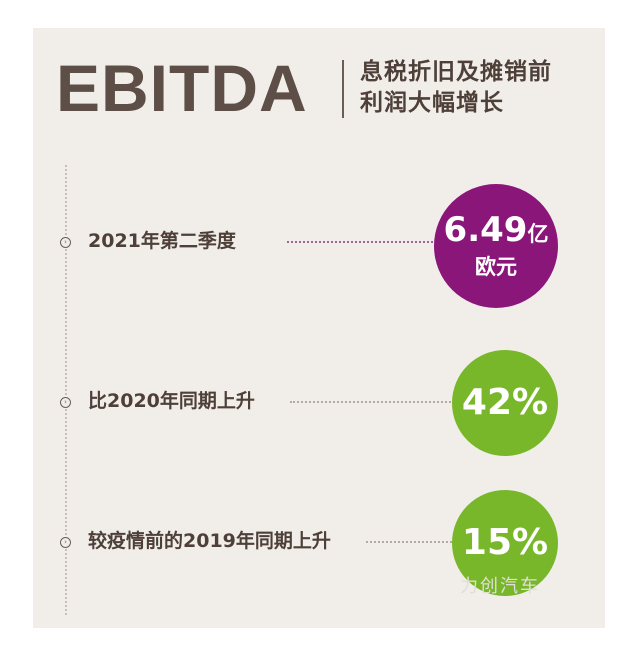 The image size is (640, 657). Describe the element at coordinates (496, 267) in the screenshot. I see `ebitda-currency: 欧元` at that location.